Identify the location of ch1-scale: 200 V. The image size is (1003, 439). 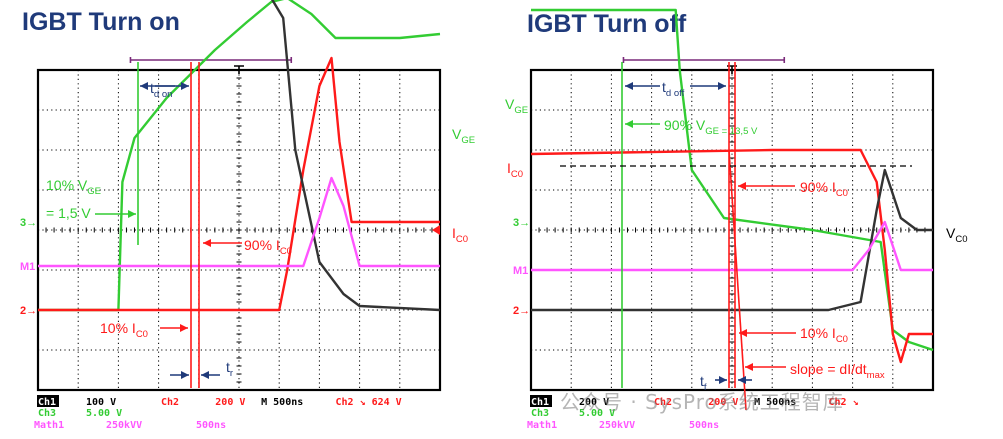
(594, 402).